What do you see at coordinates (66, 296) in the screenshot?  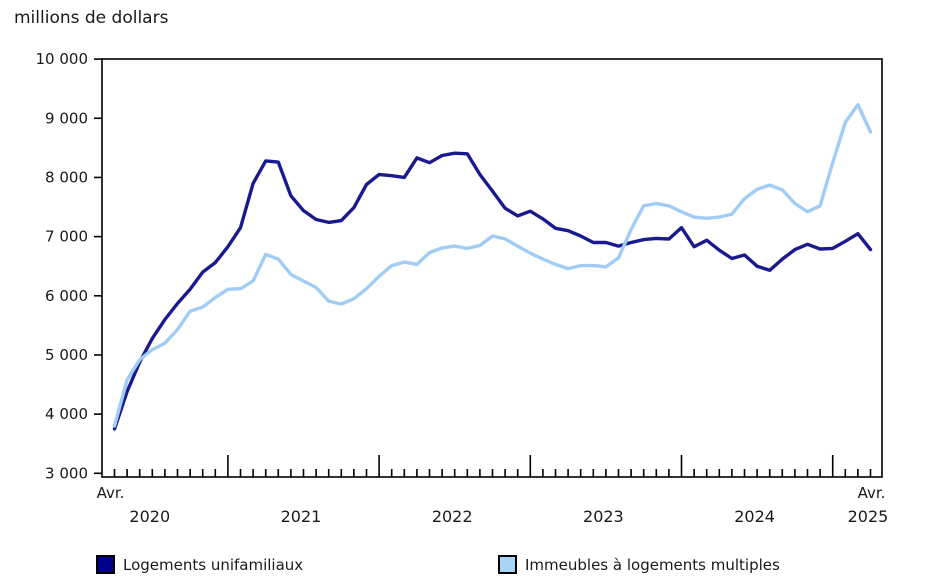 I see `svg-text: 6 000` at bounding box center [66, 296].